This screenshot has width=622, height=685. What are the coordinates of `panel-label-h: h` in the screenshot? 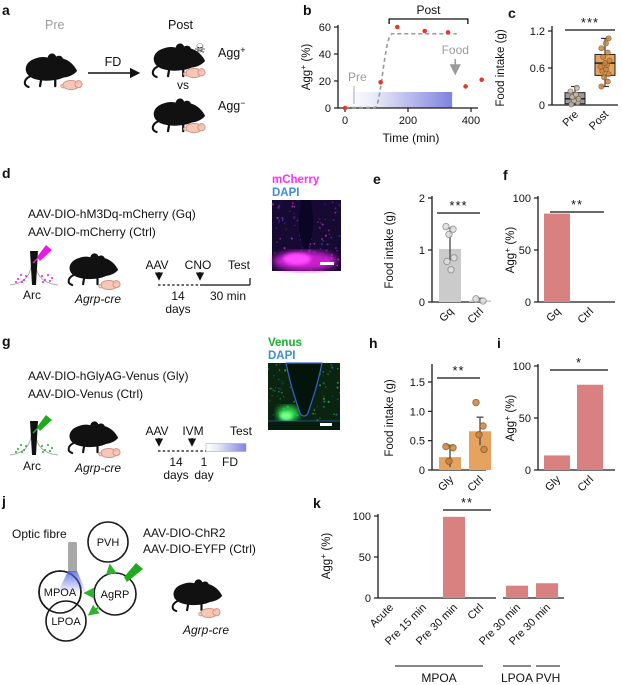 It's located at (373, 343).